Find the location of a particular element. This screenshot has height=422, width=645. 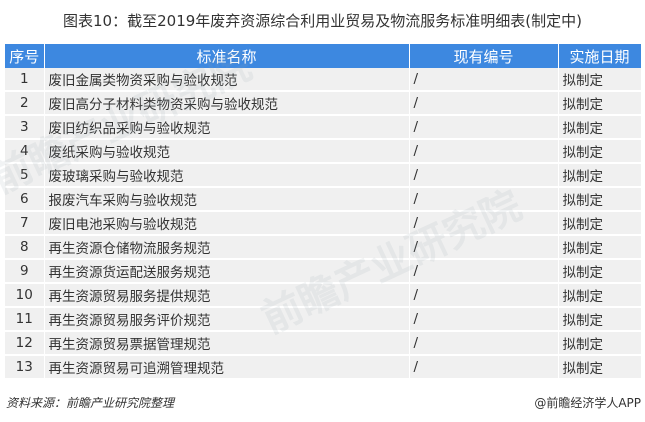

table-row: 4 废纸采购与验收规范 / 拟制定 is located at coordinates (323, 151).